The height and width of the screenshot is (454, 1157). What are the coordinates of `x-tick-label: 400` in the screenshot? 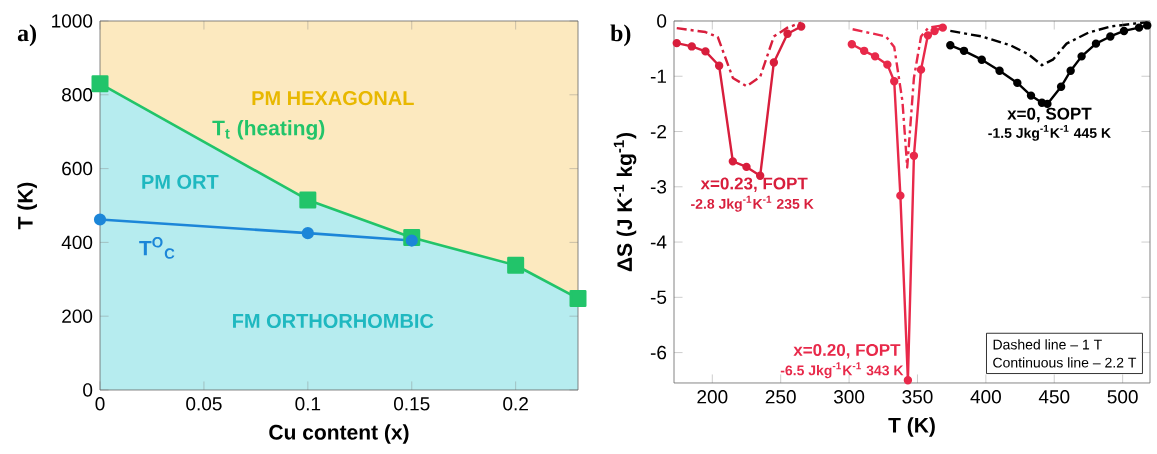 It's located at (985, 397).